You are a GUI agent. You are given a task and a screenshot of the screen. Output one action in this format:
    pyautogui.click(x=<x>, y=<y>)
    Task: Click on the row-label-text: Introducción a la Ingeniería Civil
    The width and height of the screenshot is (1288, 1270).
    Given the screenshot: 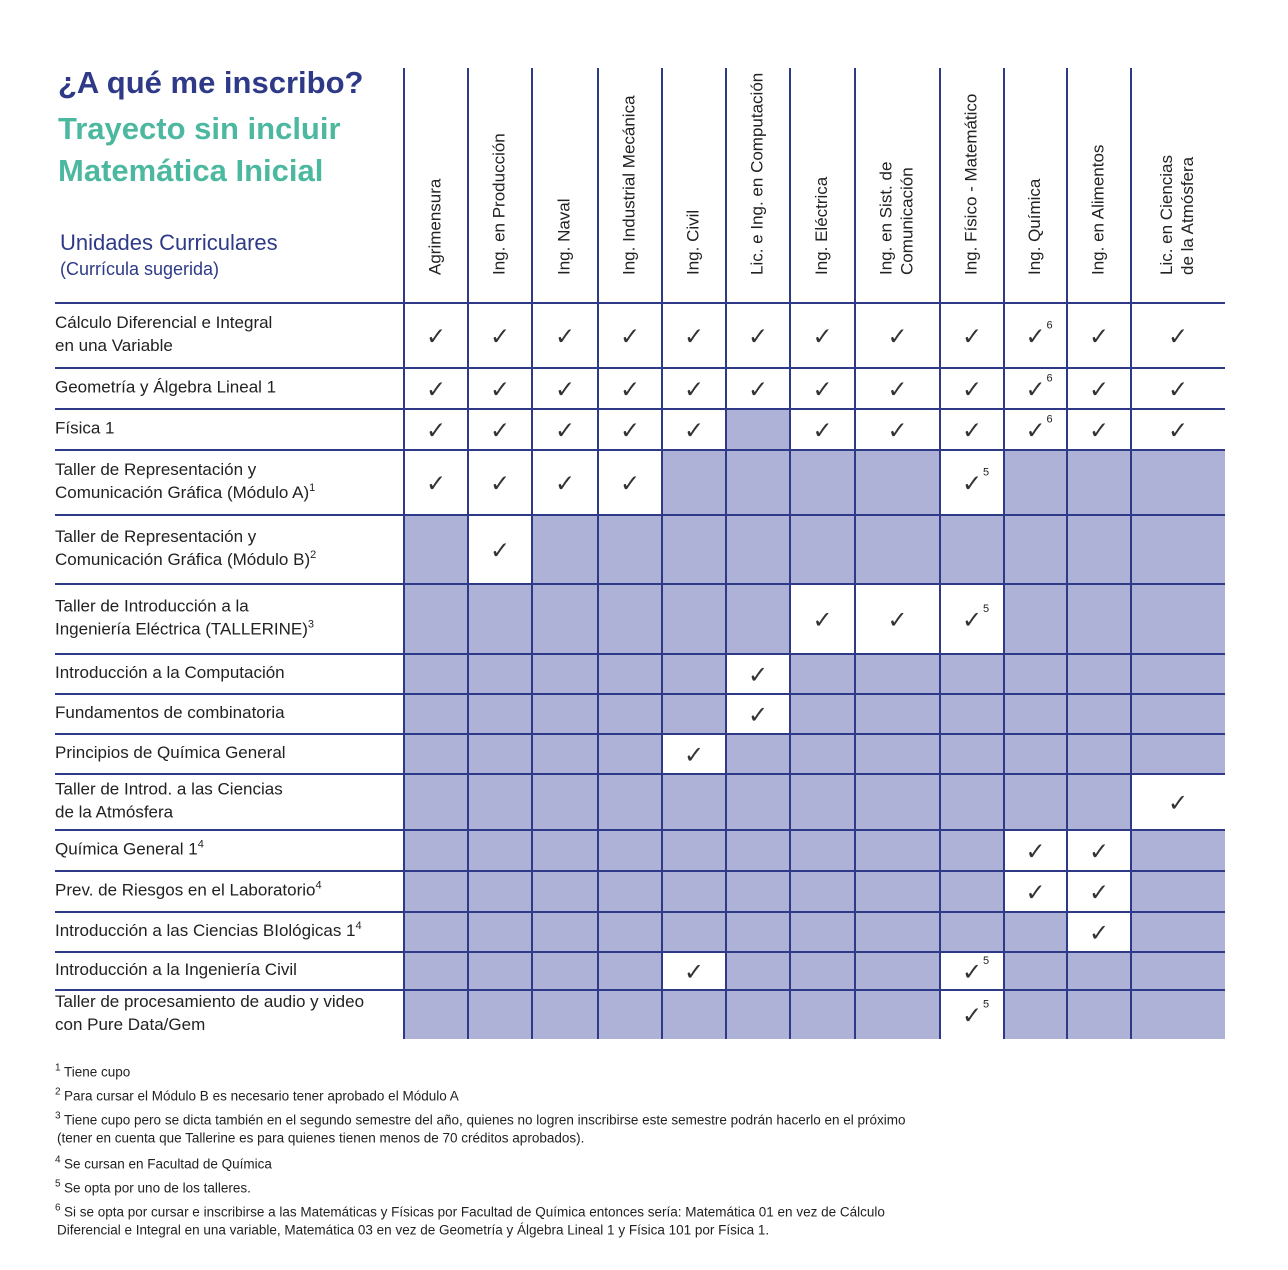 What is the action you would take?
    pyautogui.click(x=176, y=969)
    